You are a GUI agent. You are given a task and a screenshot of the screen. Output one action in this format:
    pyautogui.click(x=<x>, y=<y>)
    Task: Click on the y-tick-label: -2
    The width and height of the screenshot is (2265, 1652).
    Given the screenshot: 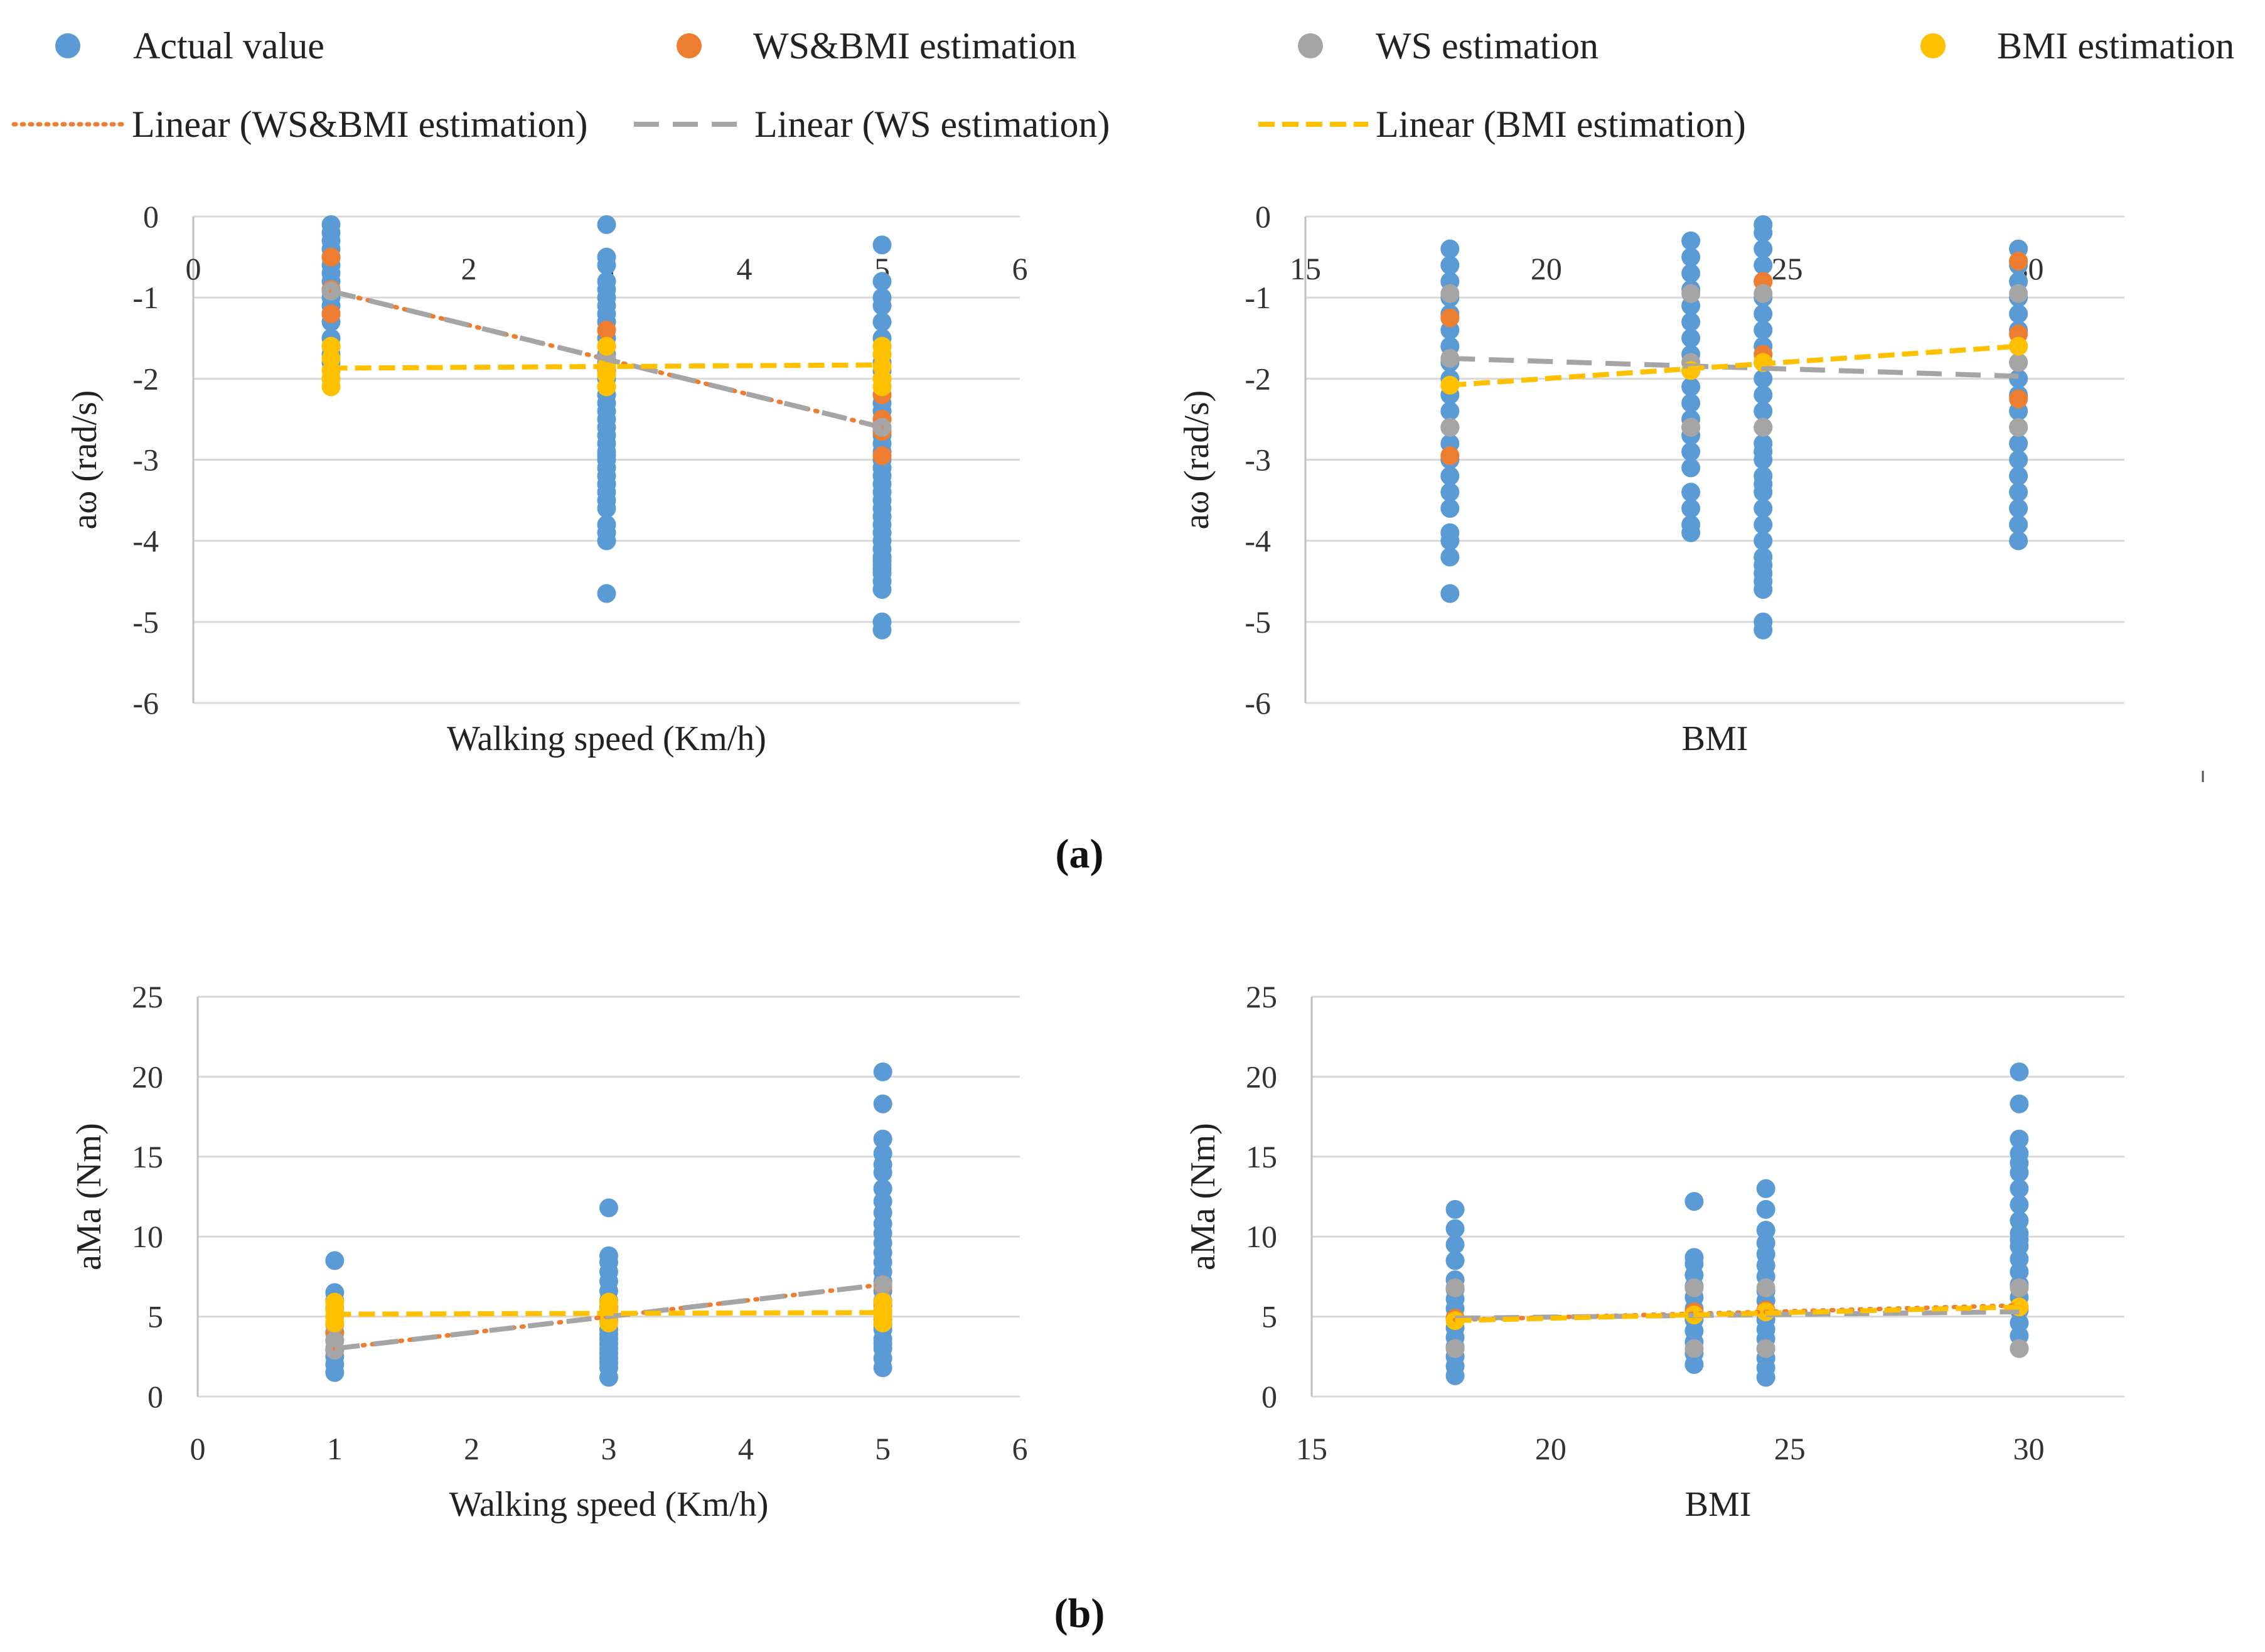 What is the action you would take?
    pyautogui.click(x=1258, y=378)
    